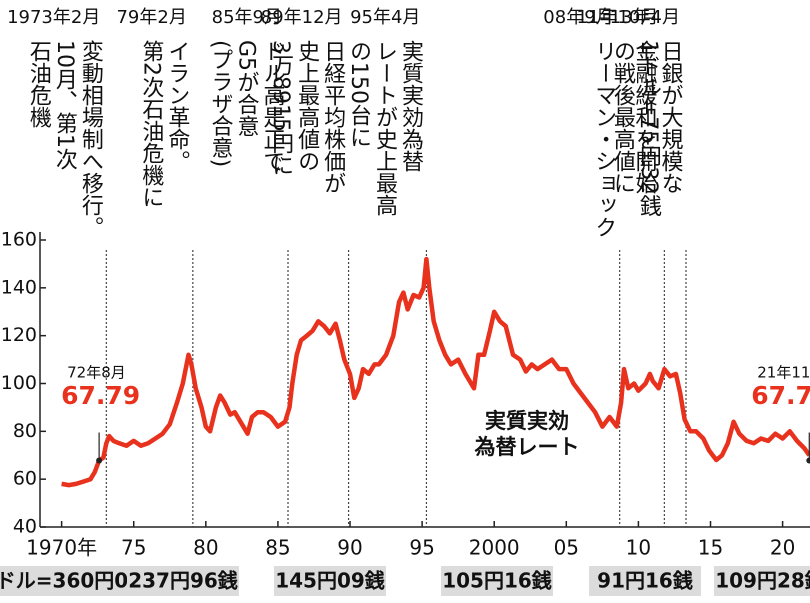  What do you see at coordinates (527, 421) in the screenshot?
I see `line-label: 実質実効` at bounding box center [527, 421].